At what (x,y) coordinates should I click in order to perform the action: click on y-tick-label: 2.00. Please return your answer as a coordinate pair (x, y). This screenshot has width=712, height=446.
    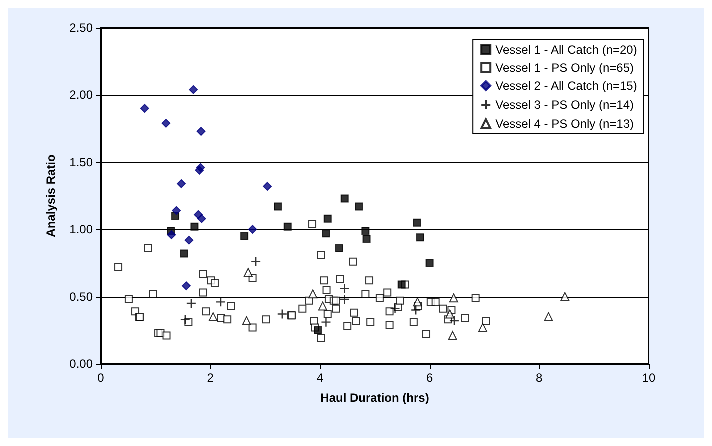
    Looking at the image, I should click on (82, 95).